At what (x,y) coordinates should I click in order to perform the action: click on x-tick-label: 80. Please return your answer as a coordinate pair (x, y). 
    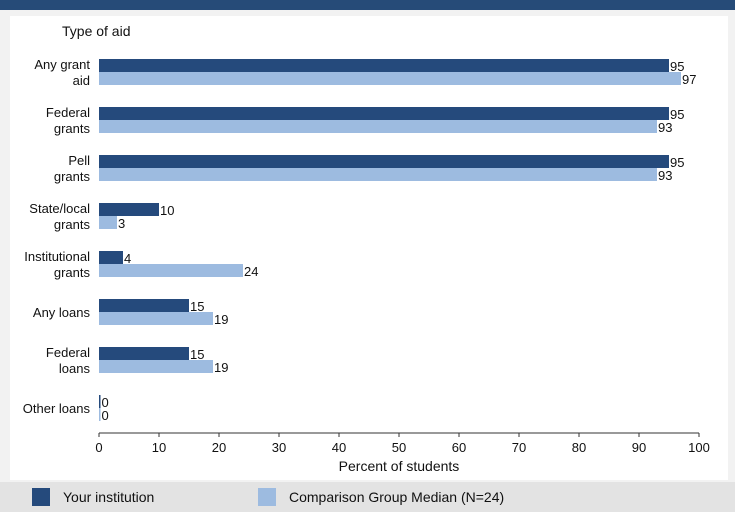
    Looking at the image, I should click on (579, 447).